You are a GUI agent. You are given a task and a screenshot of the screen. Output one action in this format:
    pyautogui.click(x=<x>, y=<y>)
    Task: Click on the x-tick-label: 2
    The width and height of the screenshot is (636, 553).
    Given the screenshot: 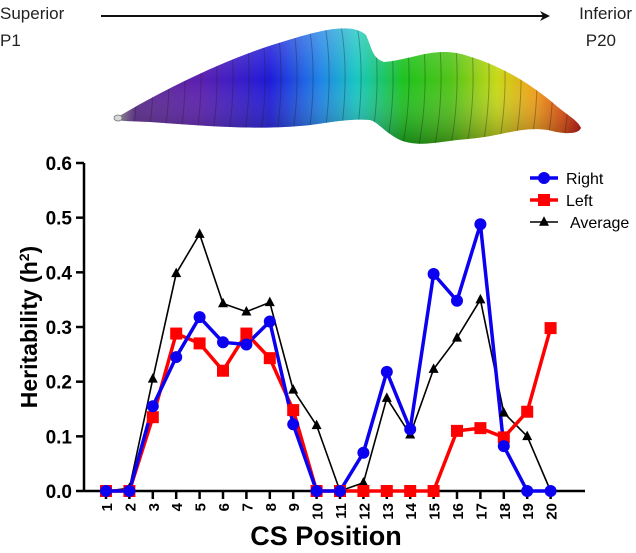 What is the action you would take?
    pyautogui.click(x=130, y=507)
    